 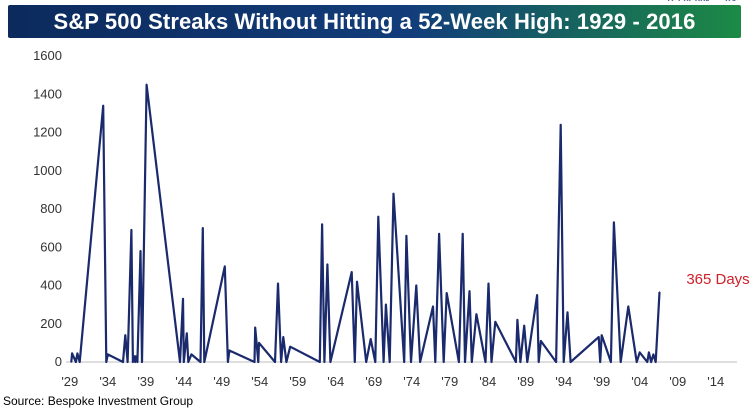 I want to click on y-tick-label: 1600, so click(x=47, y=55).